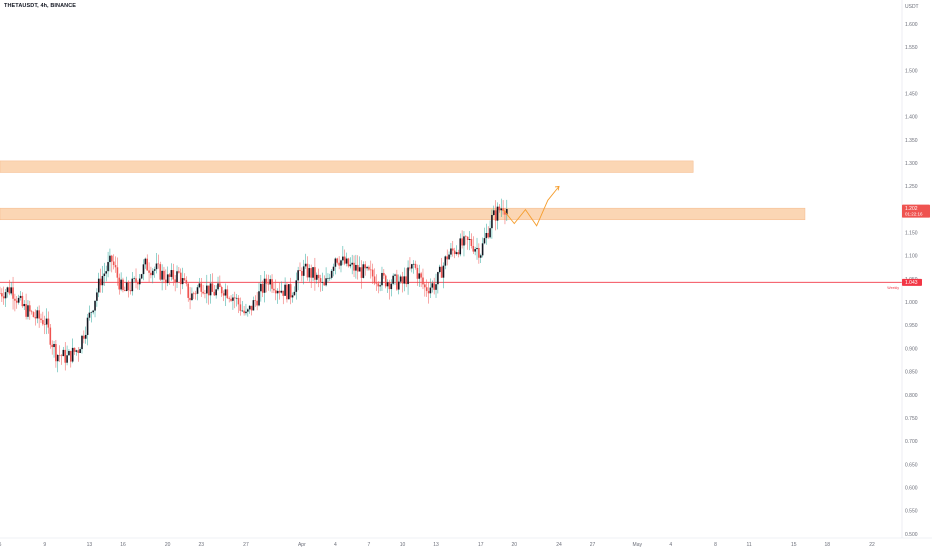  What do you see at coordinates (911, 373) in the screenshot?
I see `price-tick-label: 0.850` at bounding box center [911, 373].